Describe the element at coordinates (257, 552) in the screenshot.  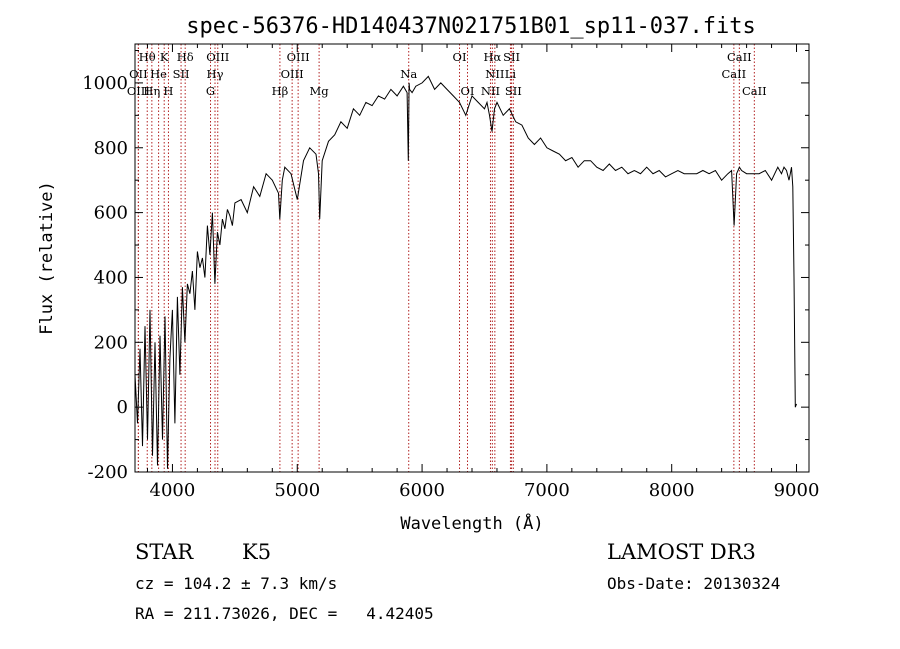
I see `object-subclass: K5` at that location.